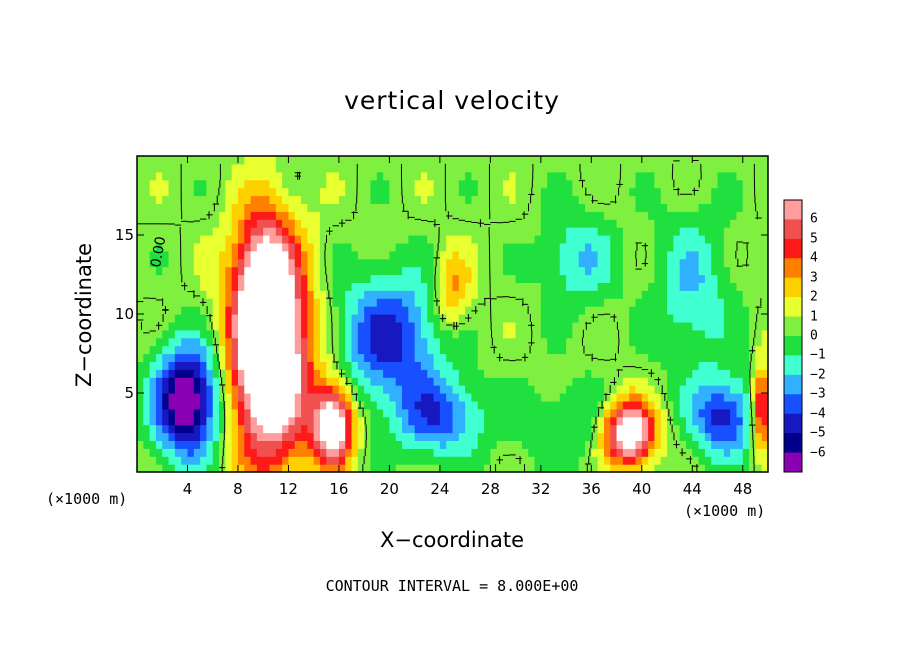  What do you see at coordinates (814, 239) in the screenshot?
I see `colorbar-label: 5` at bounding box center [814, 239].